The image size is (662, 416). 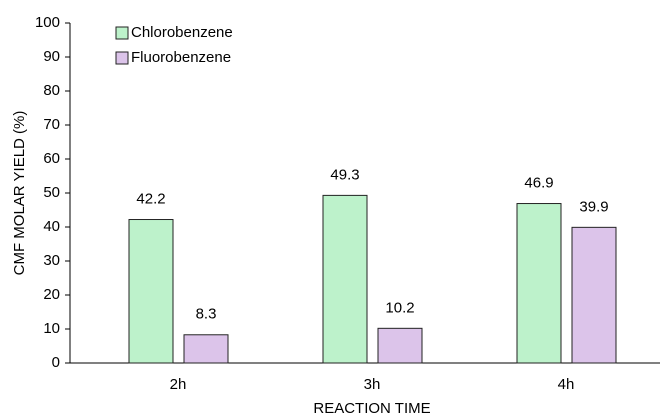 I want to click on y-tick-label: 0, so click(x=56, y=362).